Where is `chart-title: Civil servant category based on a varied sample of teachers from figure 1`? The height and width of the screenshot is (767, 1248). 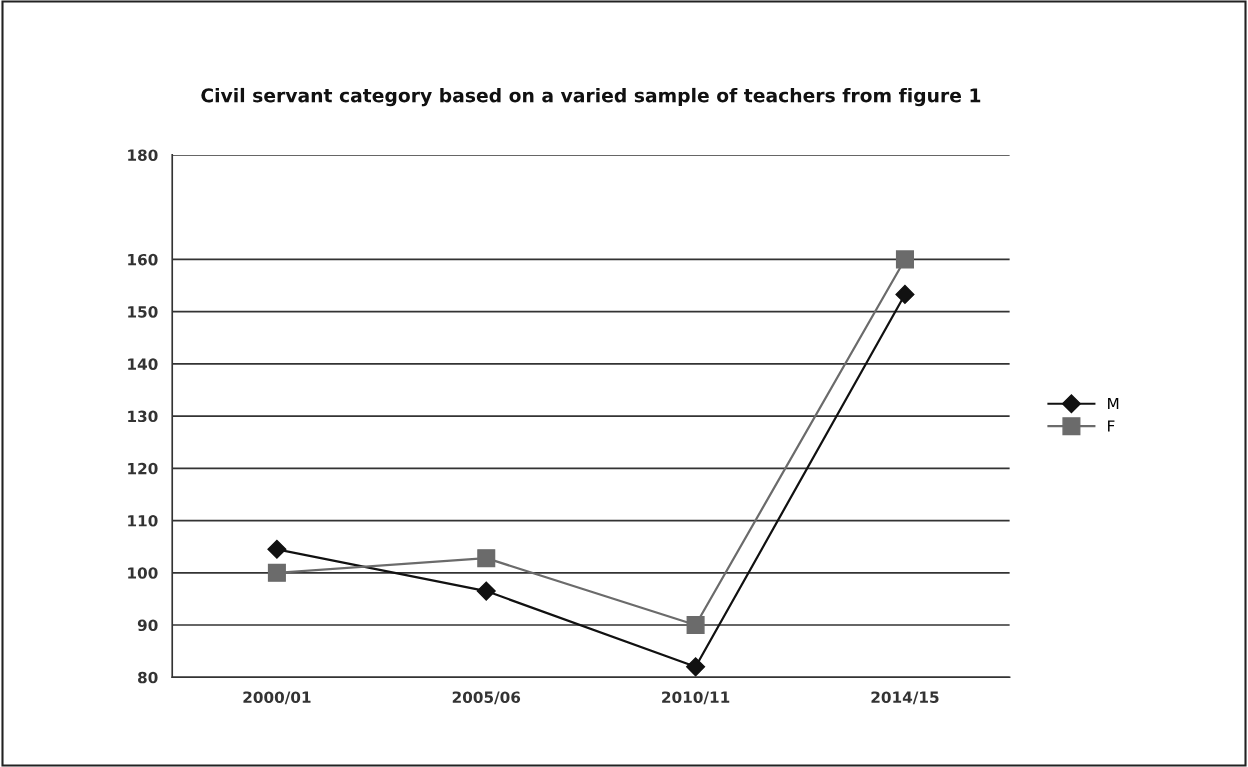 chart-title: Civil servant category based on a varied sample of teachers from figure 1 is located at coordinates (591, 97).